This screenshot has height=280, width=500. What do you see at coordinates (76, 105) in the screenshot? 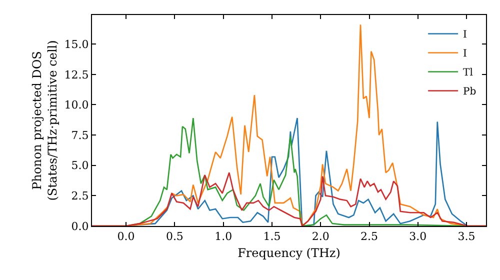
I see `y-tick-label: 10.0` at bounding box center [76, 105].